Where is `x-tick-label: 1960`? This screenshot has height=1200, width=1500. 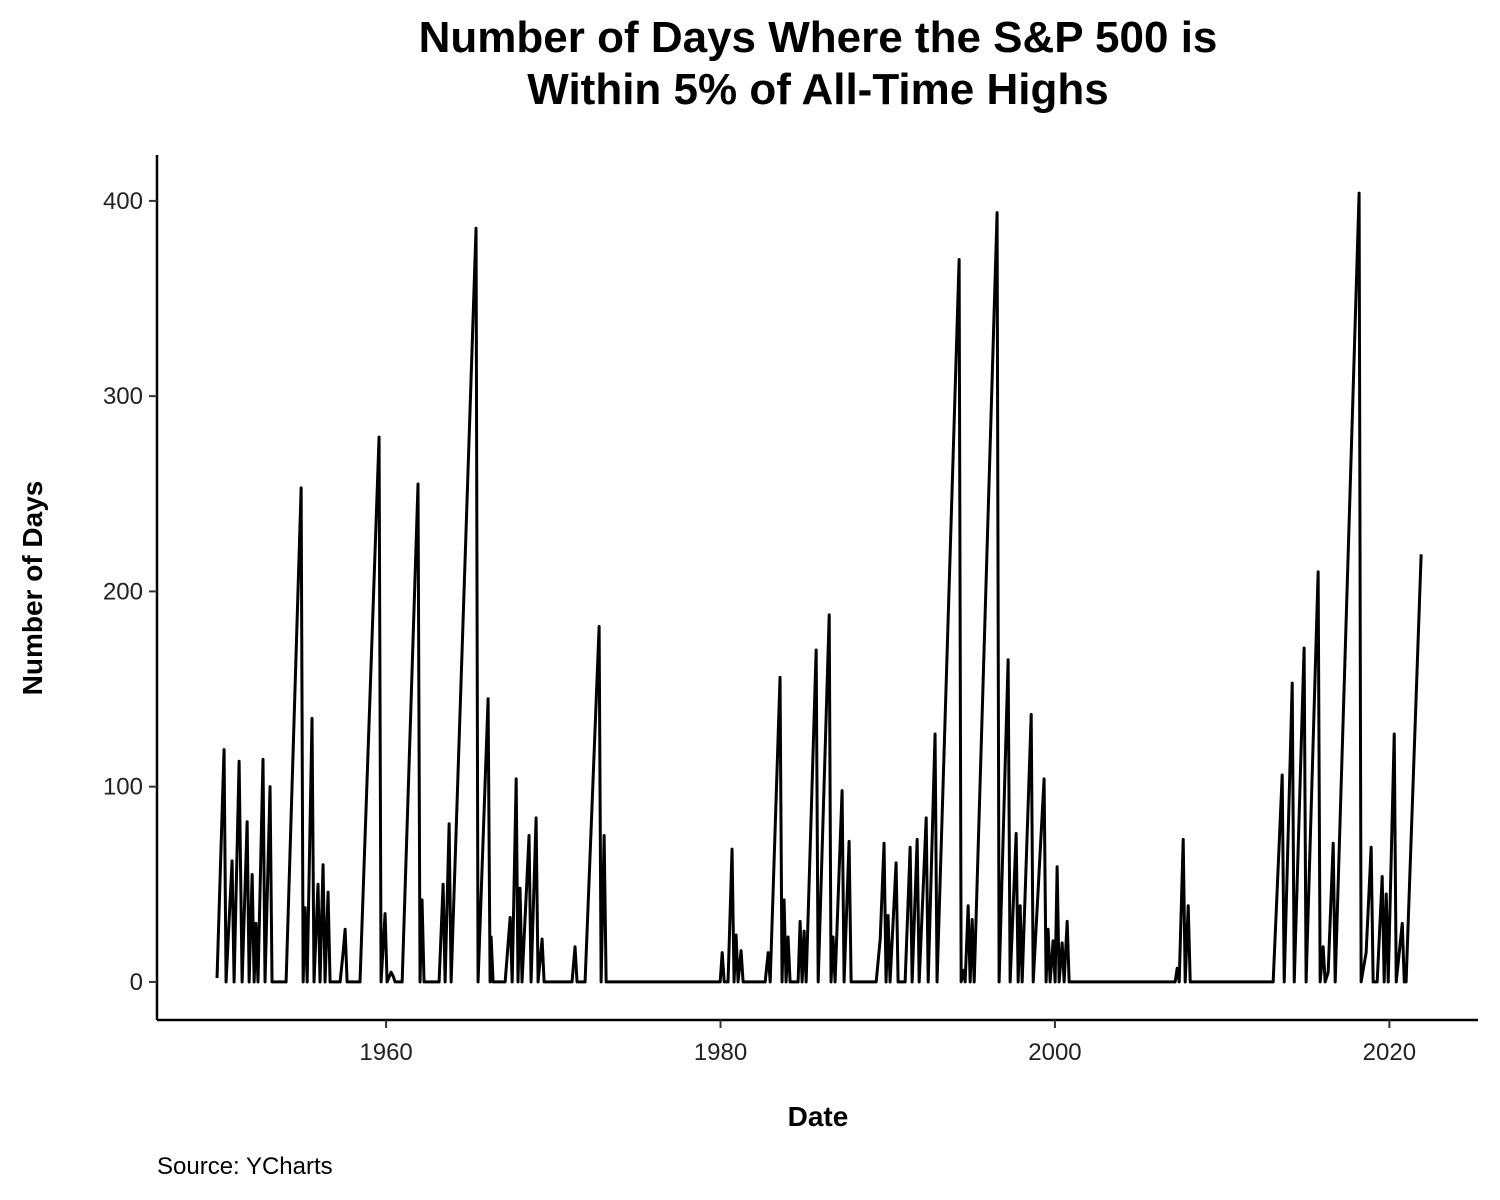 x-tick-label: 1960 is located at coordinates (385, 1052).